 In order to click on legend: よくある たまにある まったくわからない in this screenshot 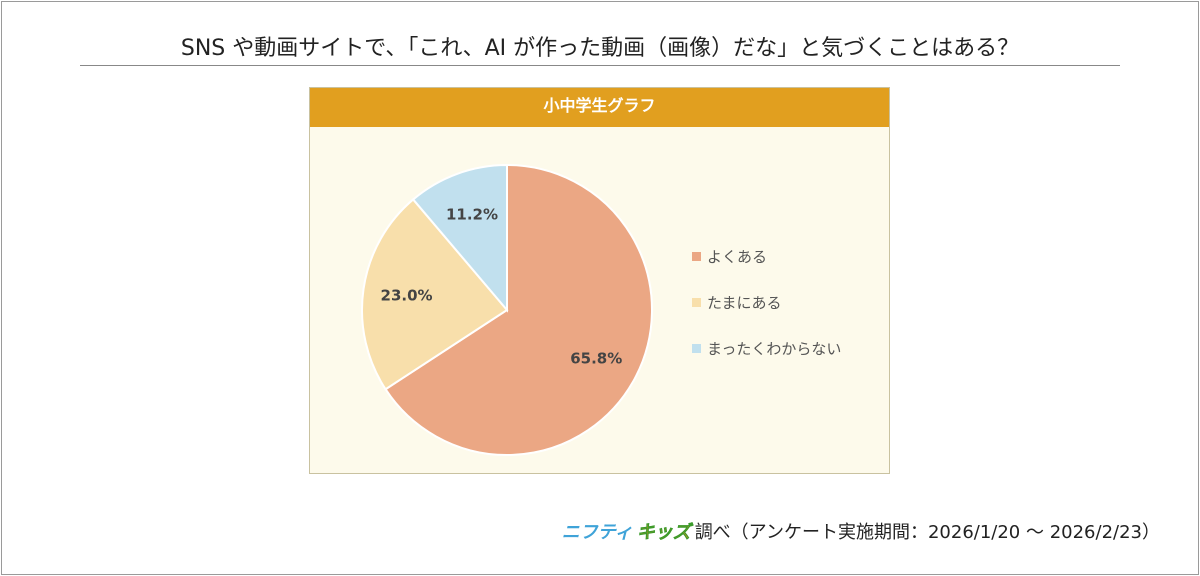, I will do `click(766, 302)`.